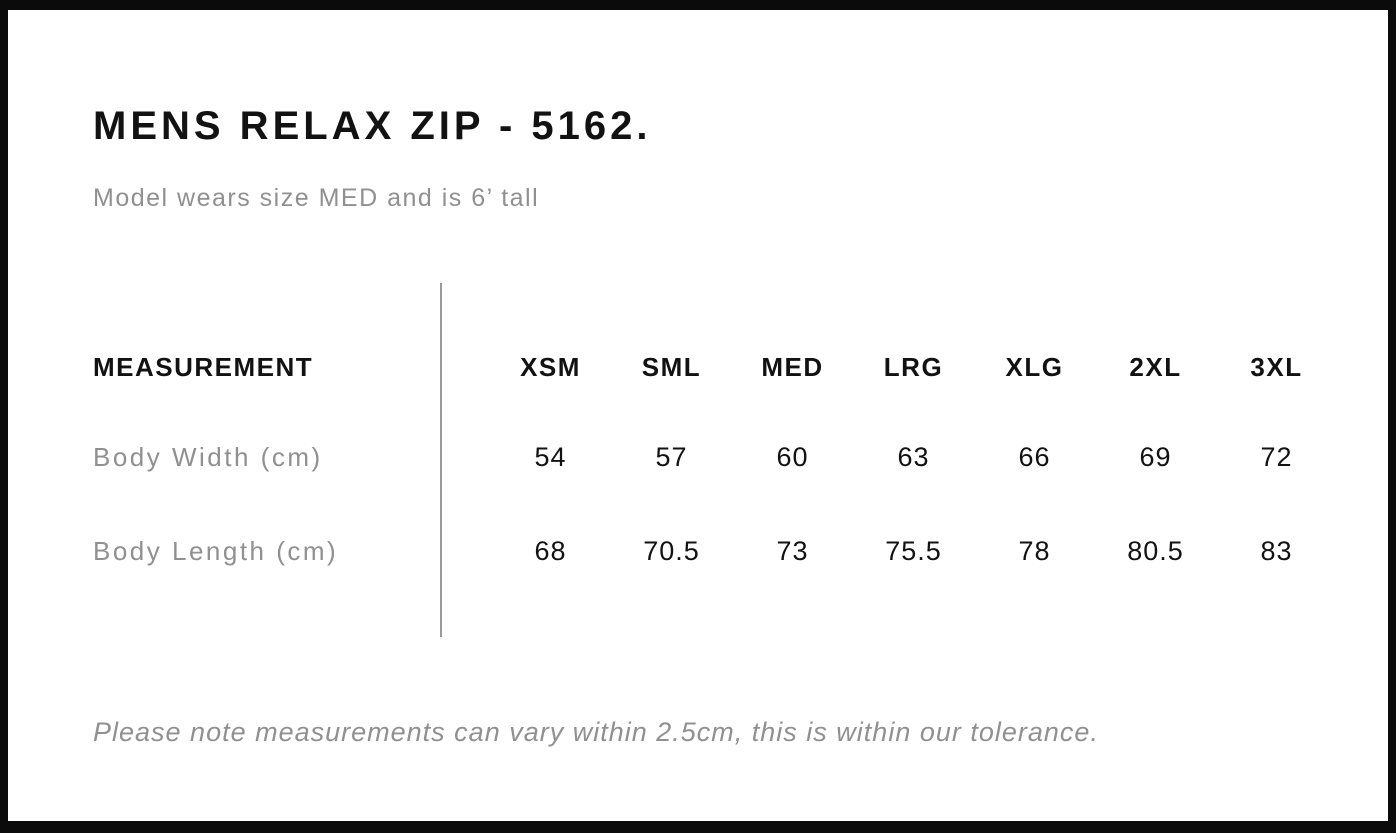 This screenshot has height=833, width=1396. What do you see at coordinates (1276, 457) in the screenshot?
I see `body-width-value-3xl: 72` at bounding box center [1276, 457].